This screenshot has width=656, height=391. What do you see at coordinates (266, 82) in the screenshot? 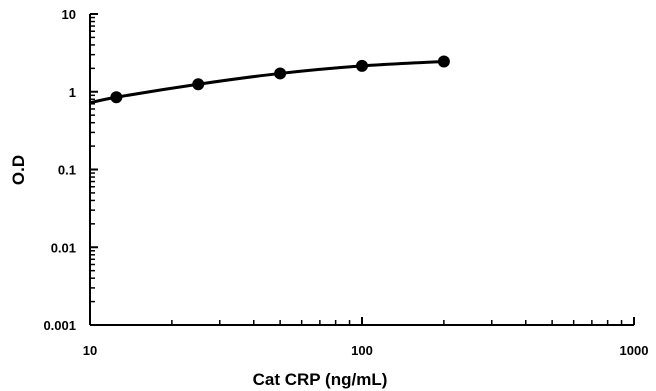
I see `fit-curve` at bounding box center [266, 82].